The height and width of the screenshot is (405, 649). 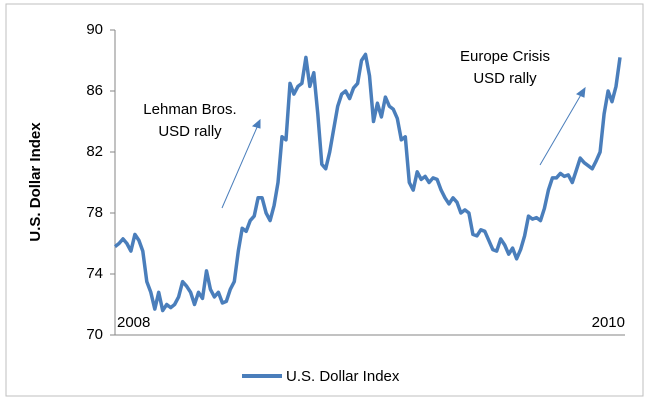 I want to click on annotation: 2010, so click(x=608, y=322).